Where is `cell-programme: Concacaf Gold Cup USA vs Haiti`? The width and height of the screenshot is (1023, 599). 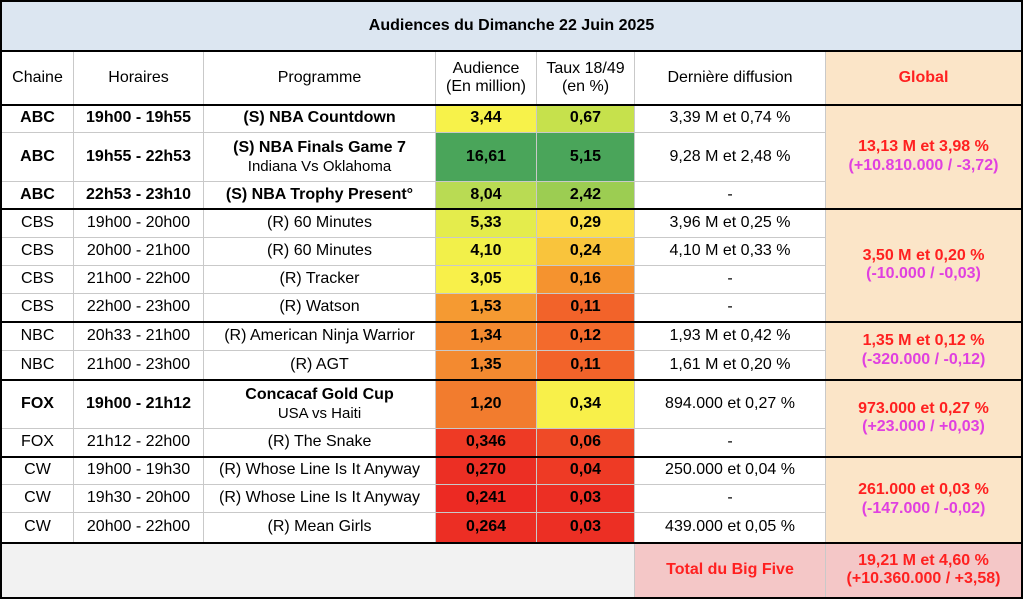 cell-programme: Concacaf Gold Cup USA vs Haiti is located at coordinates (320, 404).